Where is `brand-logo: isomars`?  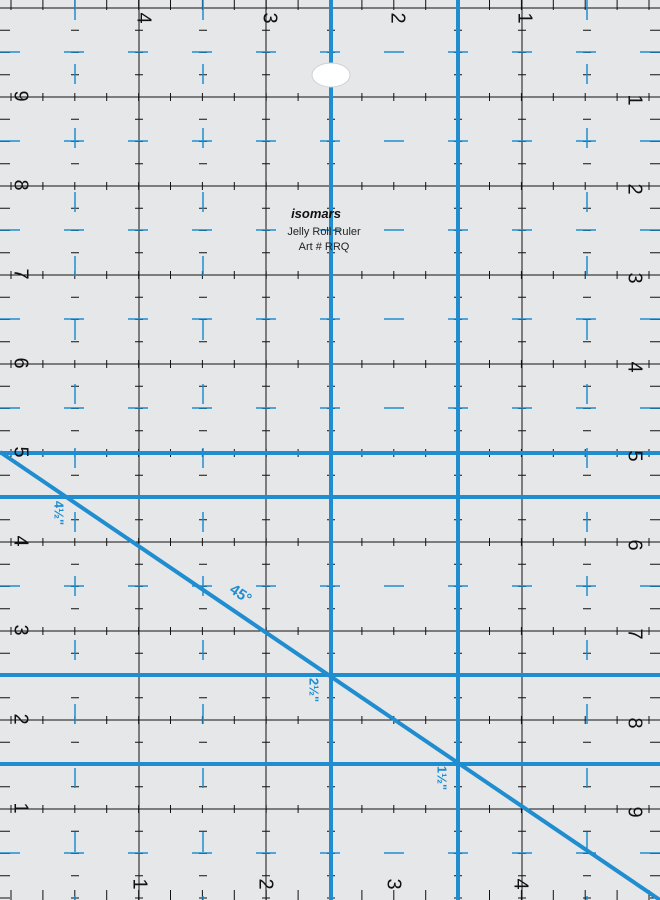 brand-logo: isomars is located at coordinates (316, 213).